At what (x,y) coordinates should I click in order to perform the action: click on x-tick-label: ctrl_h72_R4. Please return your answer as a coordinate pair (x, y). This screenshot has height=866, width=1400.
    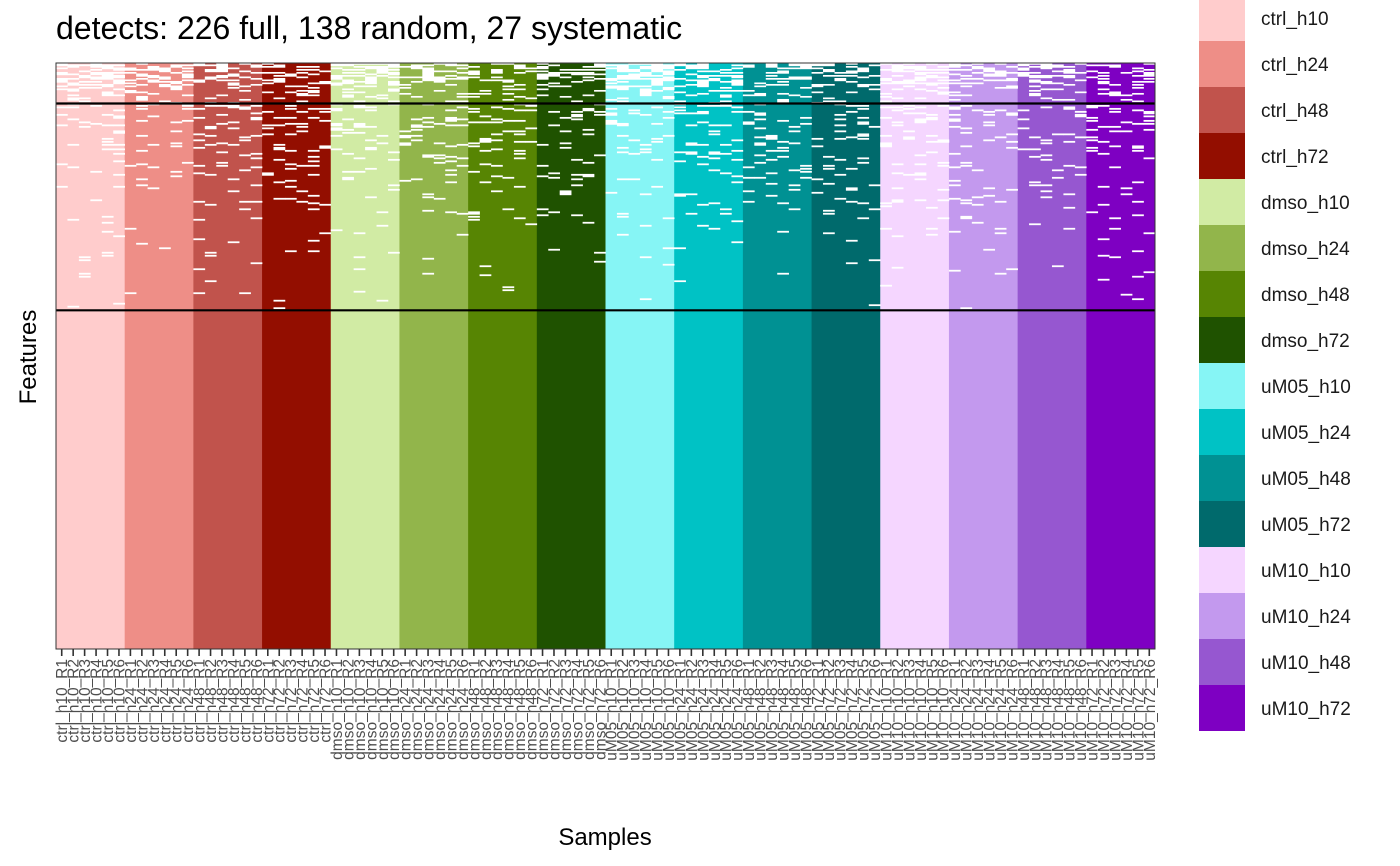
    Looking at the image, I should click on (303, 701).